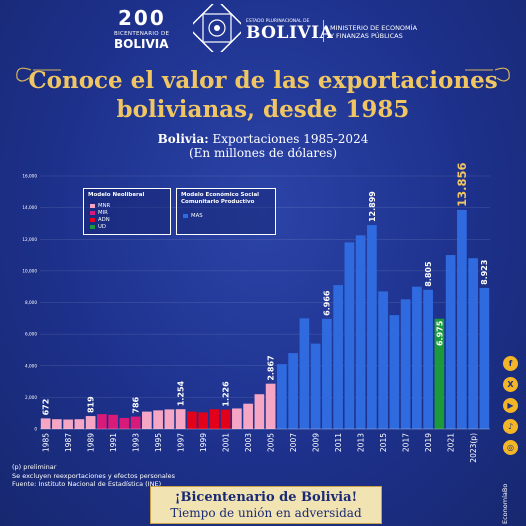  Describe the element at coordinates (271, 367) in the screenshot. I see `data-label: 2.867` at that location.